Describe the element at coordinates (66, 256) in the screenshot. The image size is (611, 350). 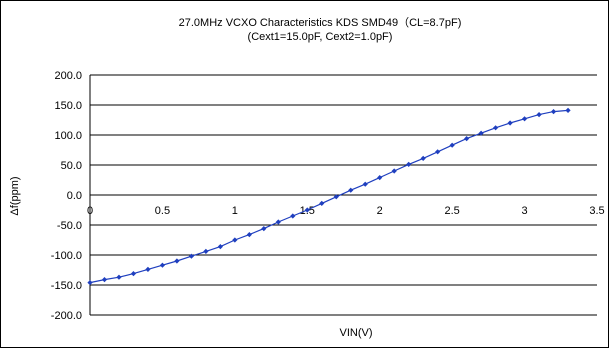
I see `y-tick-label: -100.0` at that location.